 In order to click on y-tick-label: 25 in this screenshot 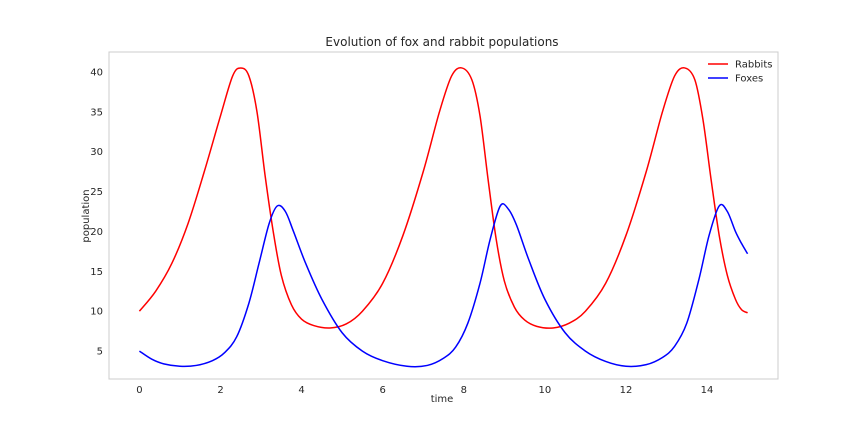, I will do `click(96, 192)`.